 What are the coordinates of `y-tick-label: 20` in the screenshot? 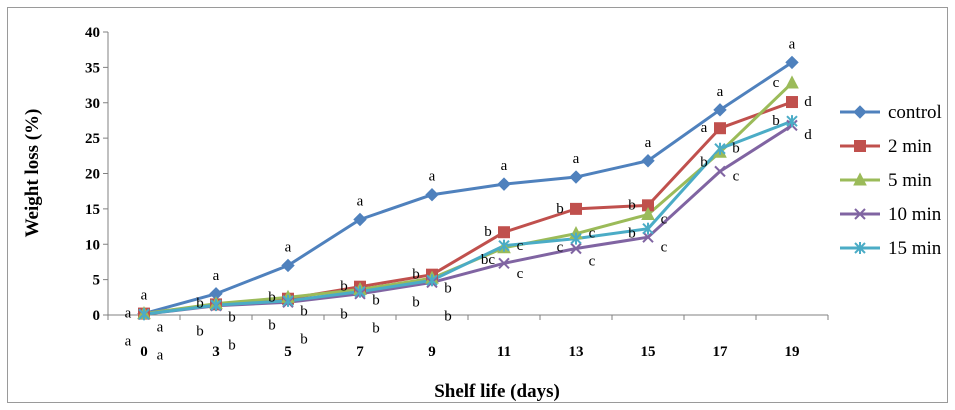 It's located at (92, 175).